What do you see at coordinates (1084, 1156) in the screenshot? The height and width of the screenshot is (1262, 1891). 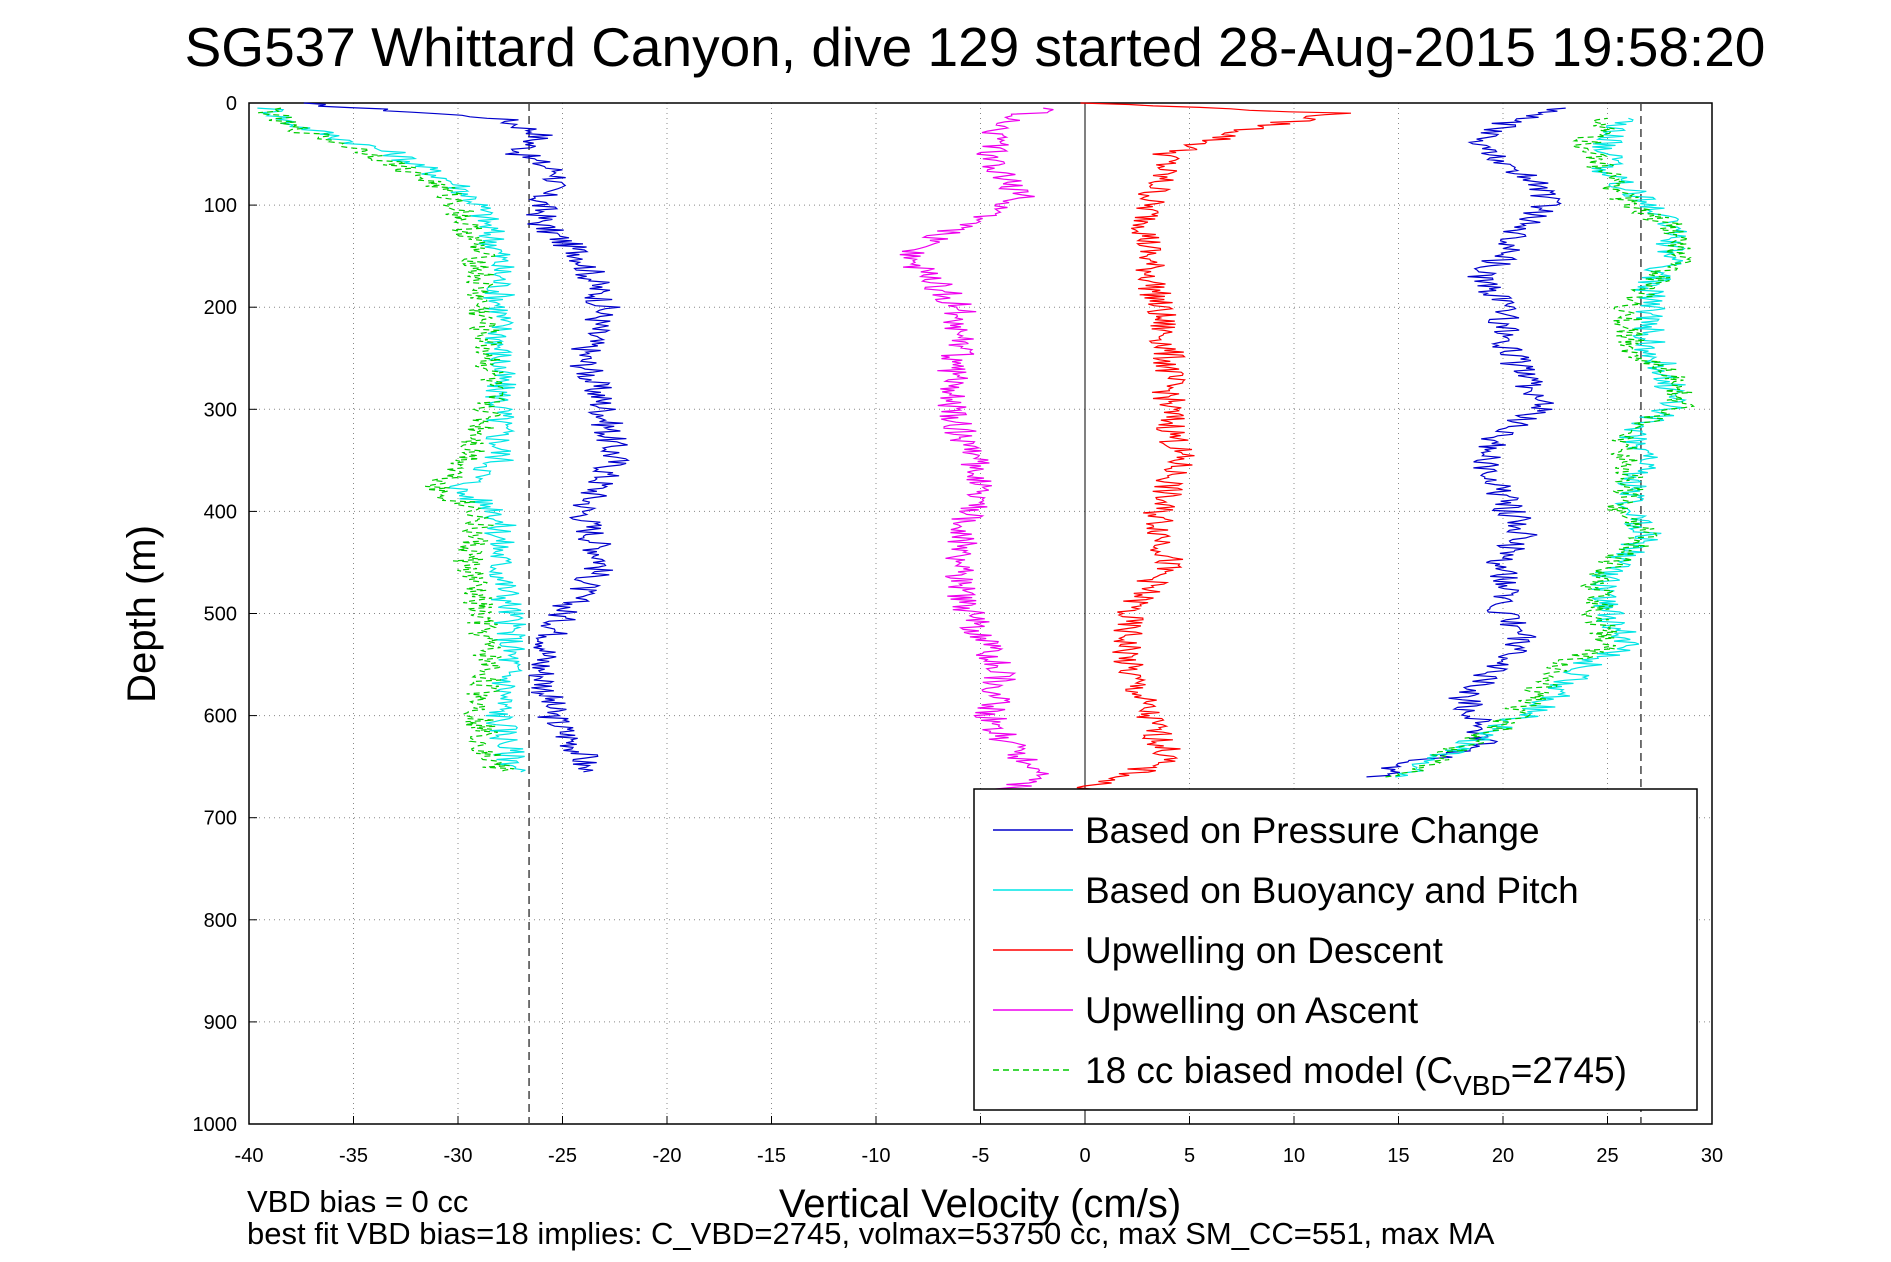 I see `x-tick-label: 0` at bounding box center [1084, 1156].